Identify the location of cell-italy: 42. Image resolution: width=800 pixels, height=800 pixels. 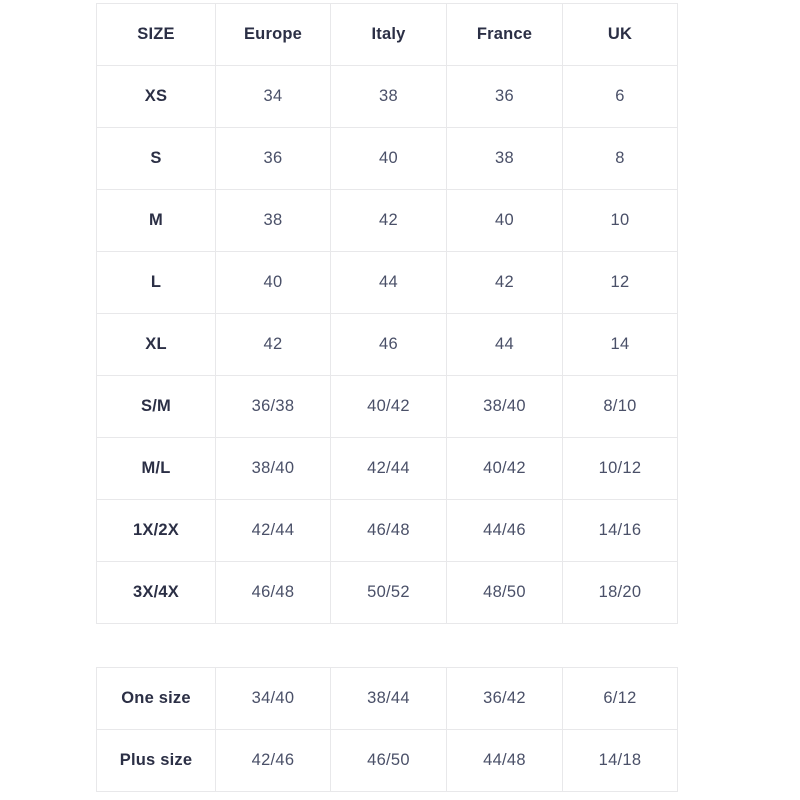
(388, 220).